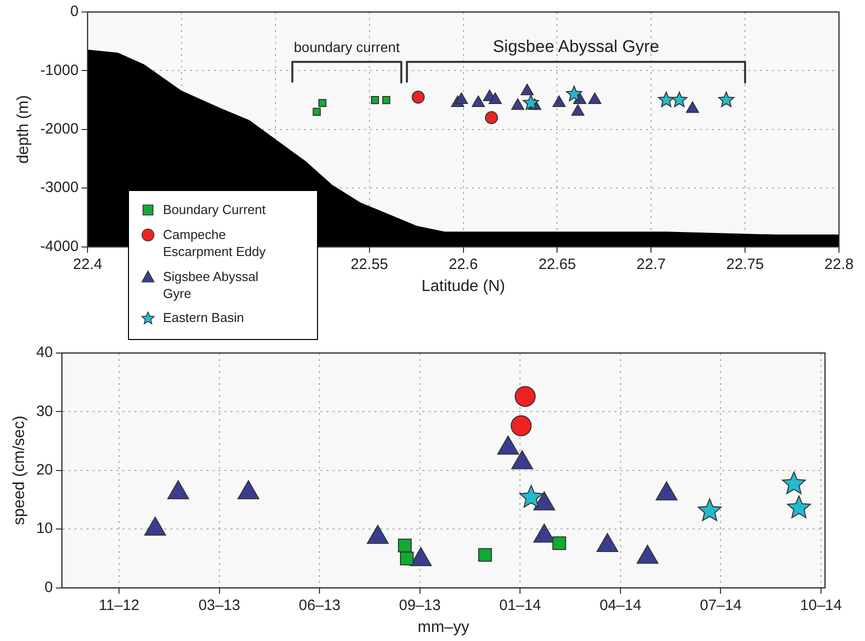 The width and height of the screenshot is (865, 641). Describe the element at coordinates (203, 319) in the screenshot. I see `legend-label: Eastern Basin` at that location.